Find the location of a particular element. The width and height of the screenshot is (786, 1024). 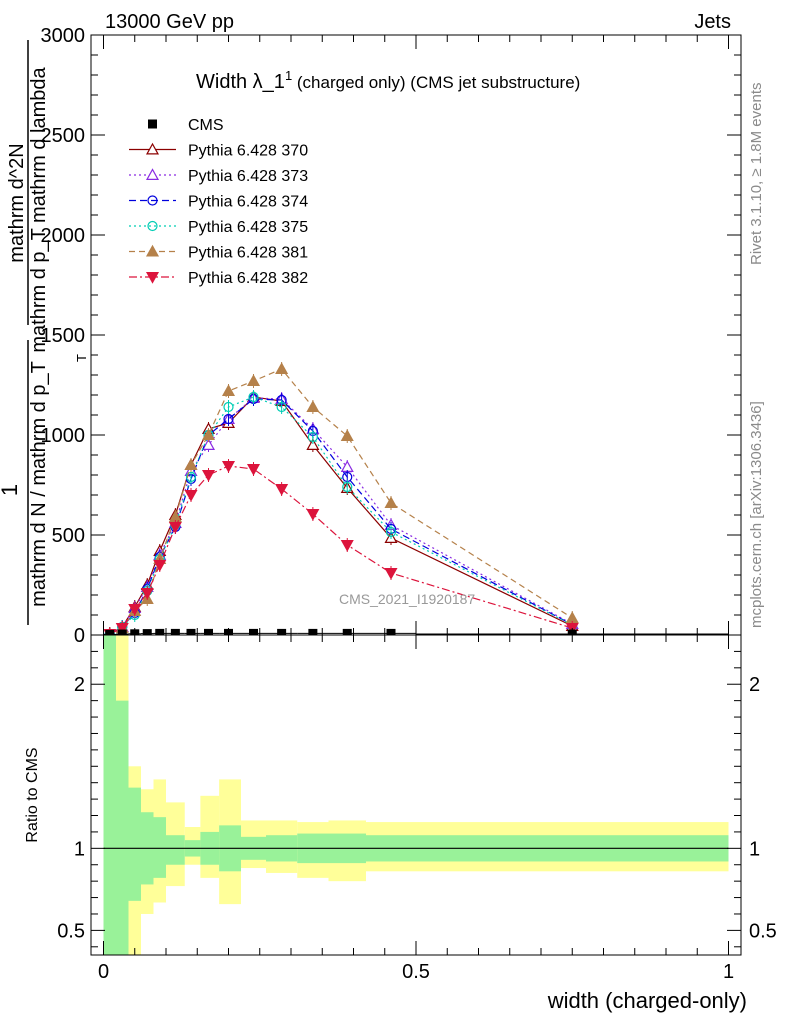

y-label-frac1-num: 1 is located at coordinates (11, 490).